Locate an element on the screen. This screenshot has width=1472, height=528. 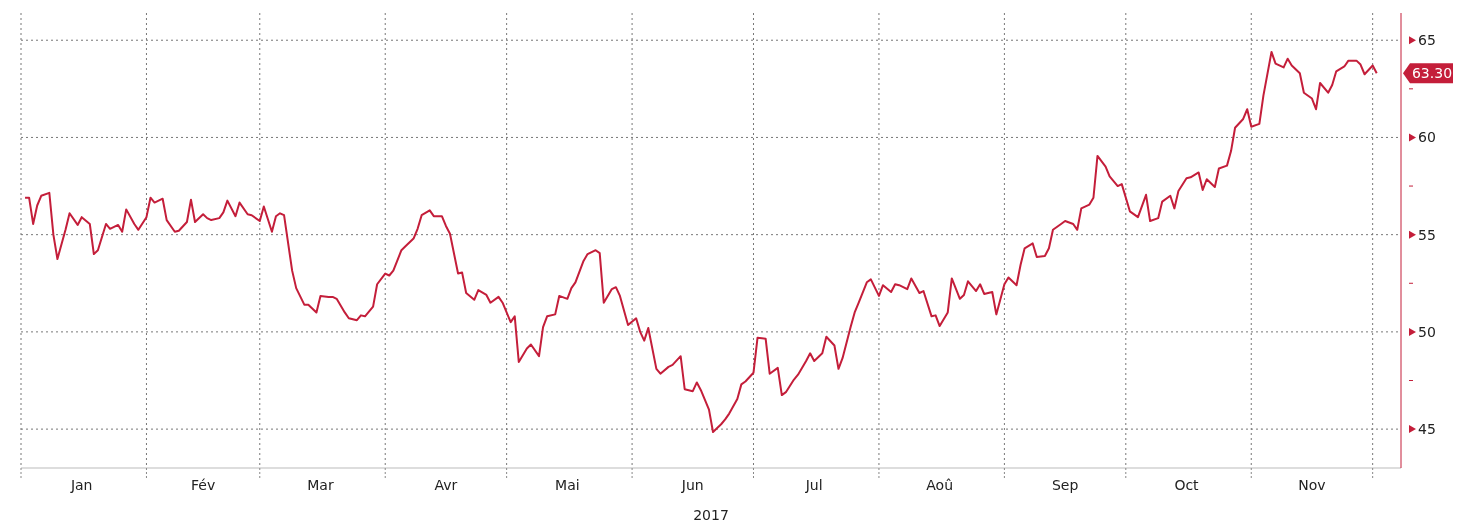
x-tick-label: Sep is located at coordinates (1065, 485).